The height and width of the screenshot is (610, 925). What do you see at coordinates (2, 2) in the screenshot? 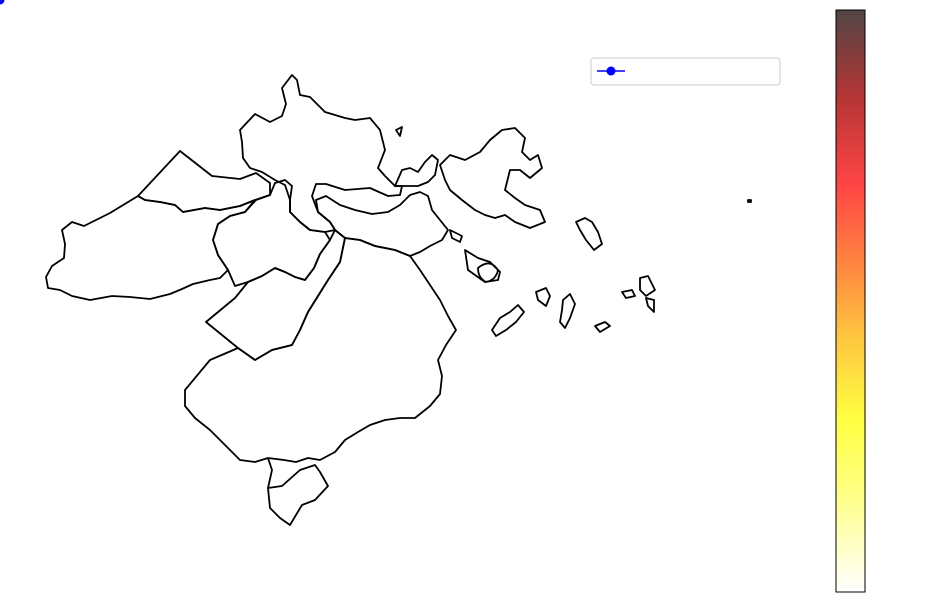
I see `origin-station-marker` at bounding box center [2, 2].